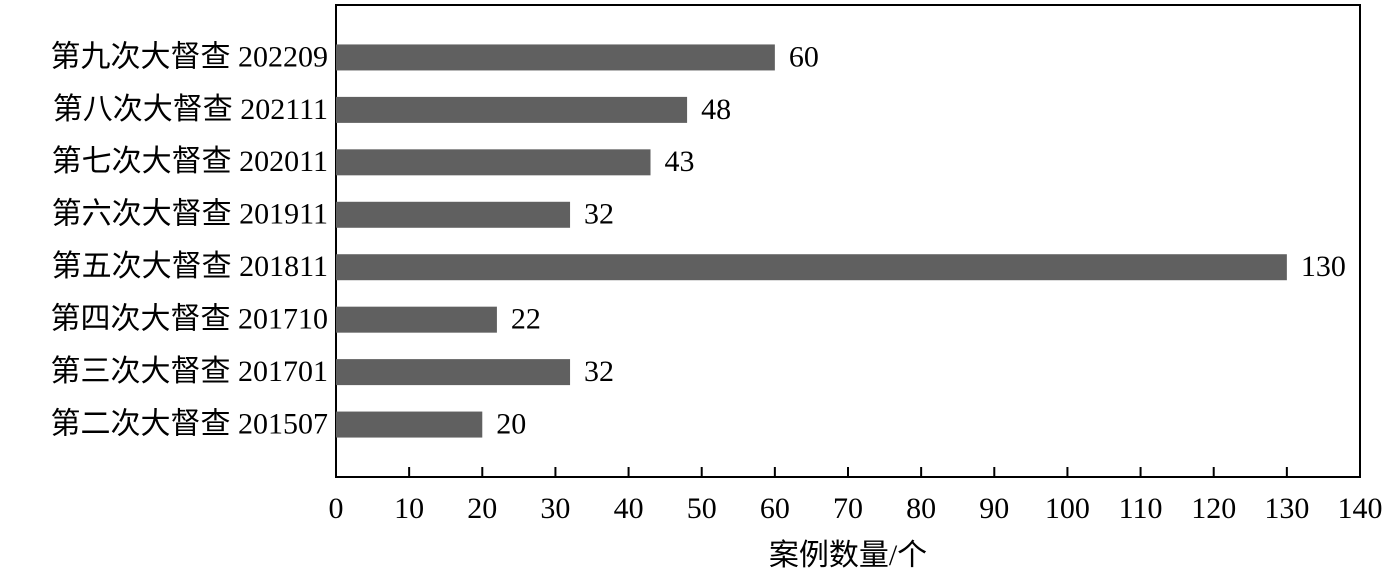 This screenshot has width=1392, height=580. I want to click on x-tick-label: 120, so click(1213, 508).